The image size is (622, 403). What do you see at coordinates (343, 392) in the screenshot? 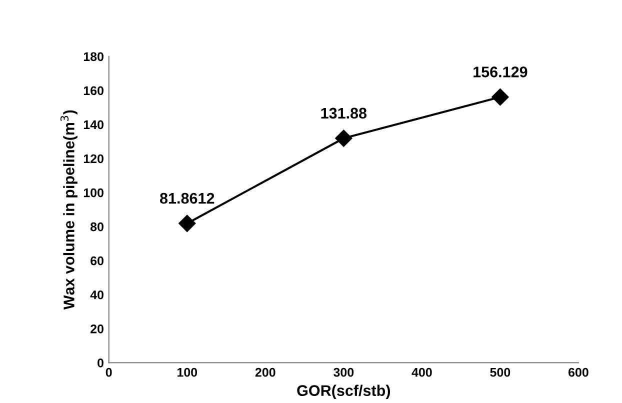
I see `x-axis-title: GOR(scf/stb)` at bounding box center [343, 392].